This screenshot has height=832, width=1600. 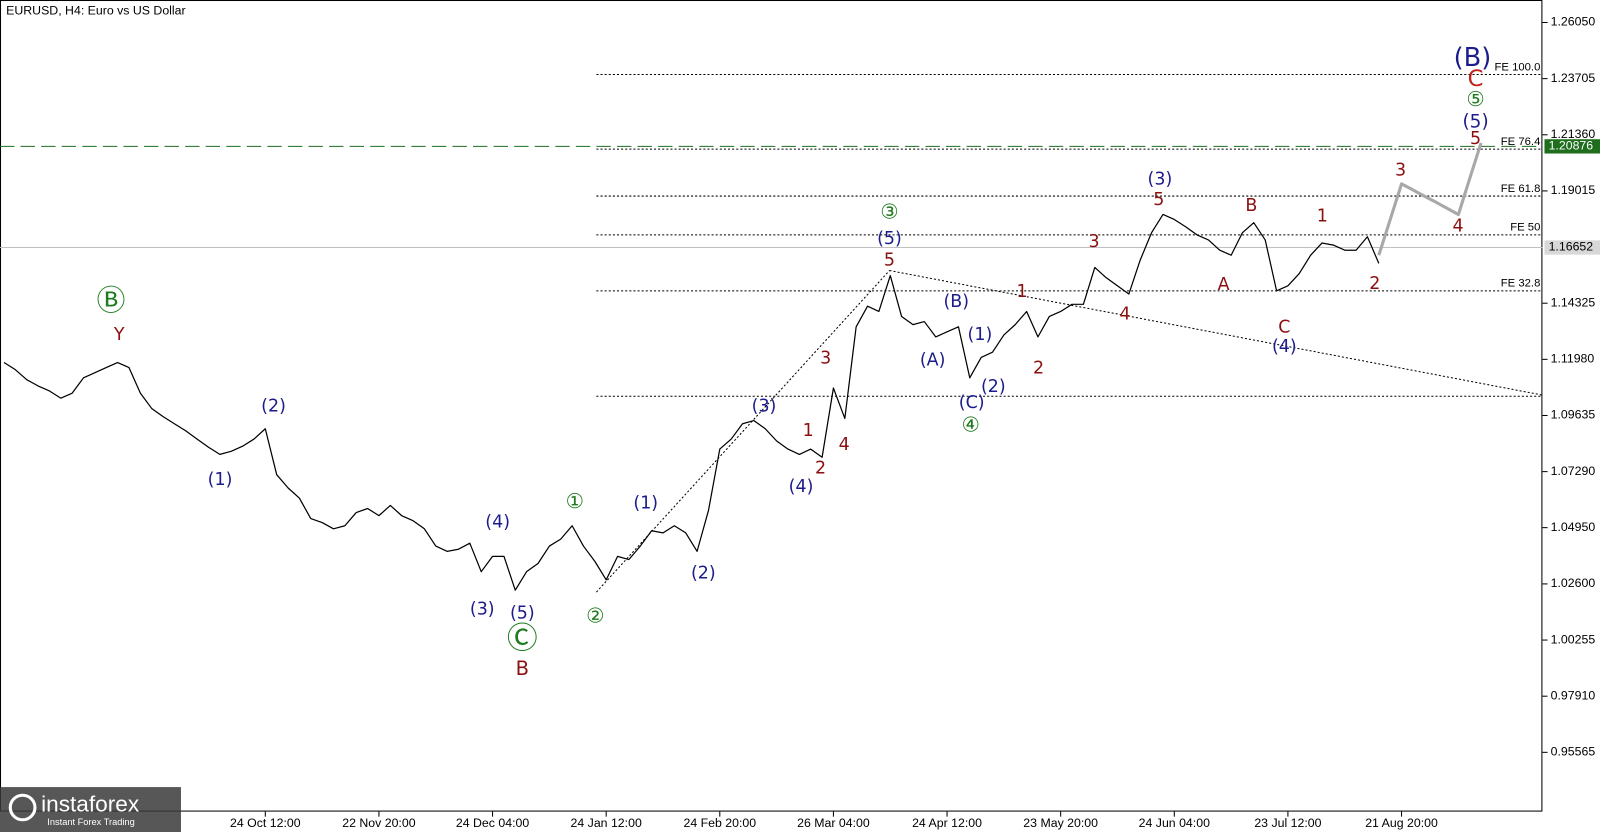 What do you see at coordinates (90, 803) in the screenshot?
I see `logo-name: instaforex` at bounding box center [90, 803].